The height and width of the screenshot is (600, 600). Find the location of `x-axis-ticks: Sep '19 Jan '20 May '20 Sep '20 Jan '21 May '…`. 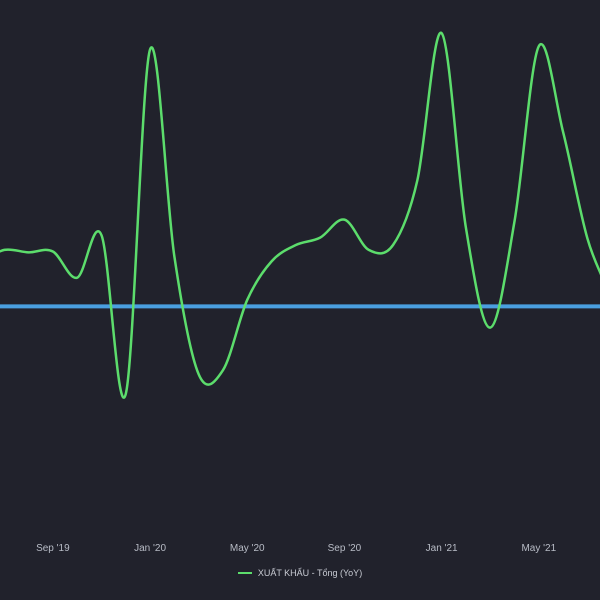

x-axis-ticks: Sep '19 Jan '20 May '20 Sep '20 Jan '21 May '… is located at coordinates (296, 548).